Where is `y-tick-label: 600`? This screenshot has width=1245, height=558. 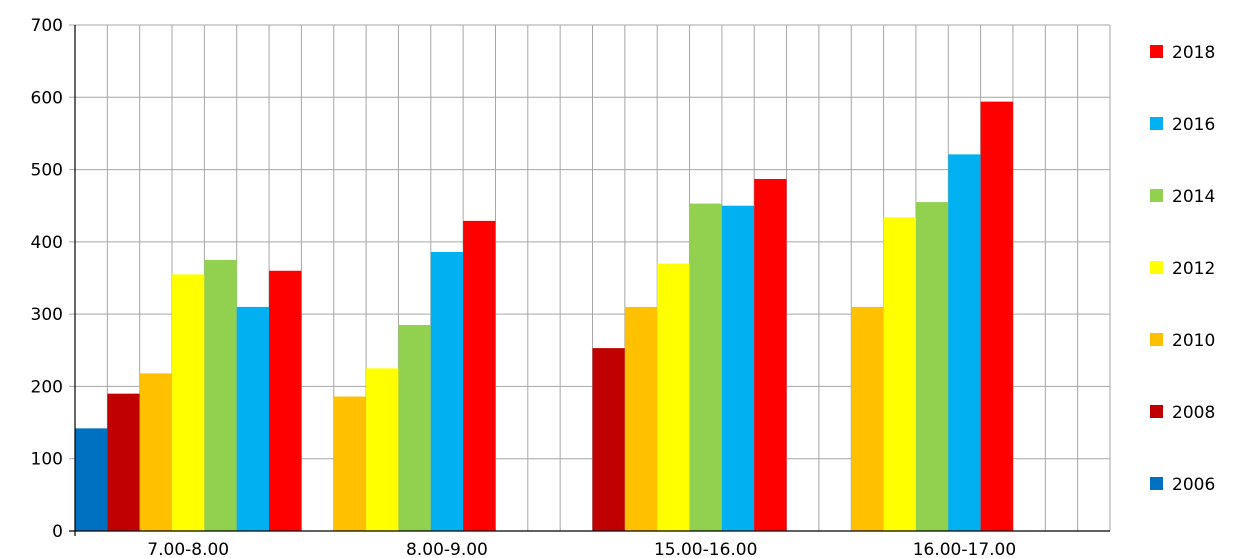
y-tick-label: 600 is located at coordinates (47, 98).